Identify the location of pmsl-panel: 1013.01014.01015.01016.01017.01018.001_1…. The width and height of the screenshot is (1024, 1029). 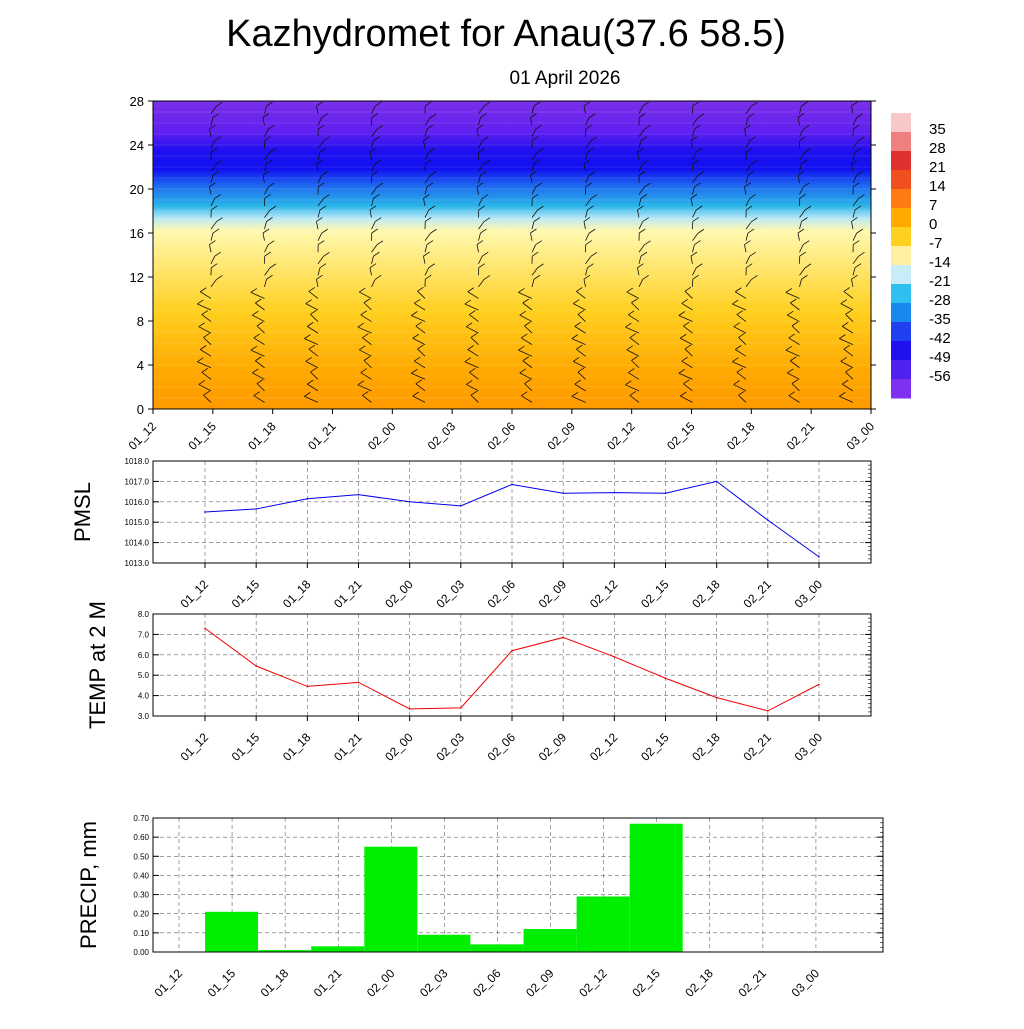
(470, 534).